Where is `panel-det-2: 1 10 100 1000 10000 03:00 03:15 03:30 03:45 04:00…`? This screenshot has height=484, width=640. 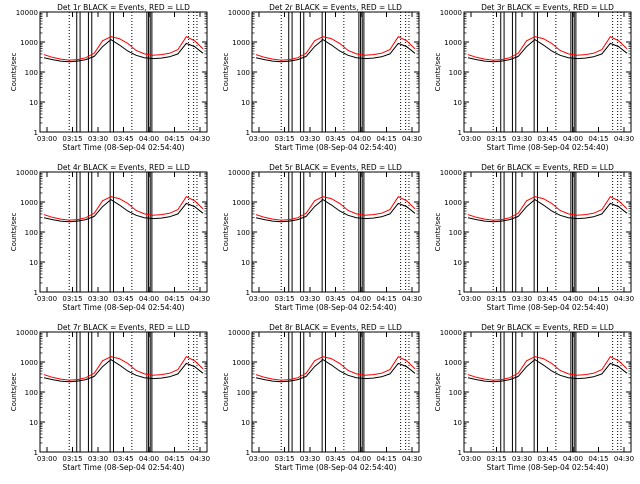 panel-det-2: 1 10 100 1000 10000 03:00 03:15 03:30 03:45 04:00… is located at coordinates (322, 77).